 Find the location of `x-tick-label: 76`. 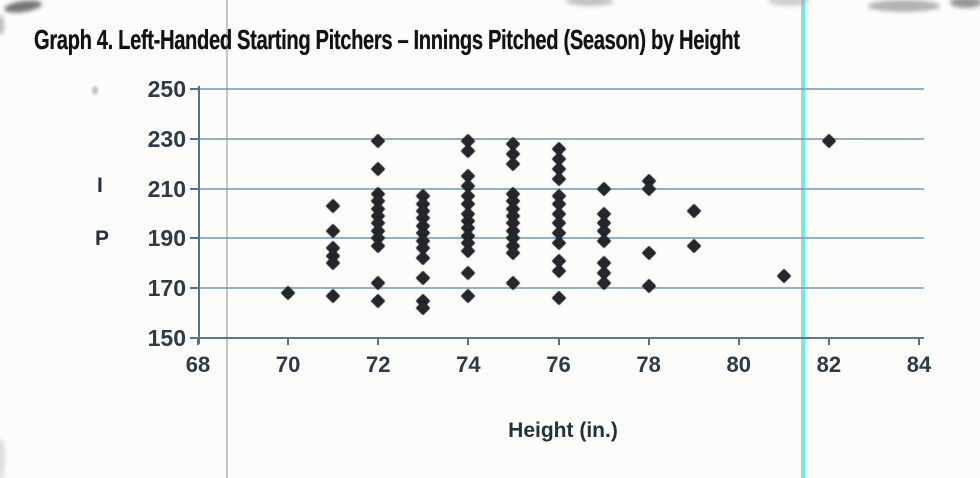

x-tick-label: 76 is located at coordinates (558, 364).